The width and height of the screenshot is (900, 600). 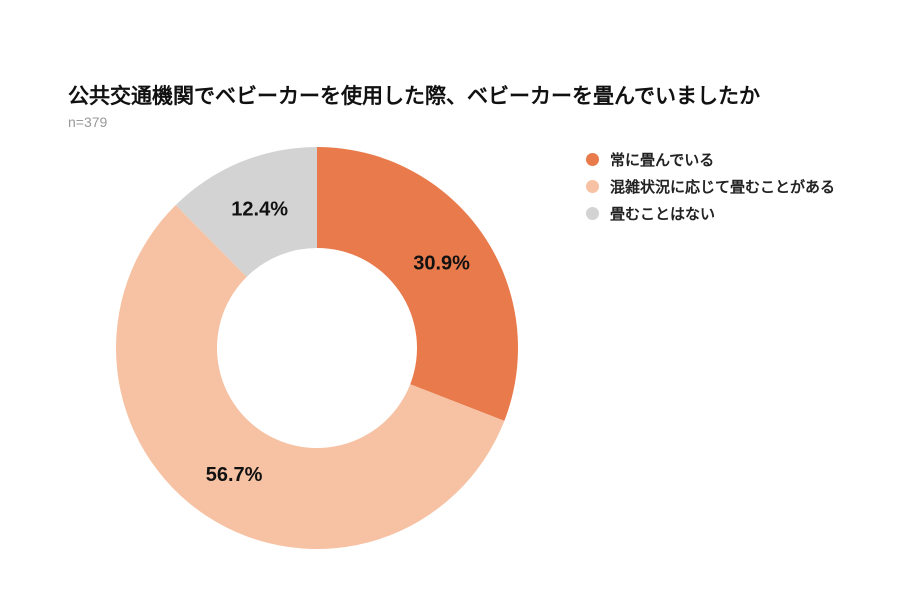 What do you see at coordinates (662, 160) in the screenshot?
I see `legend-label: 常に畳んでいる` at bounding box center [662, 160].